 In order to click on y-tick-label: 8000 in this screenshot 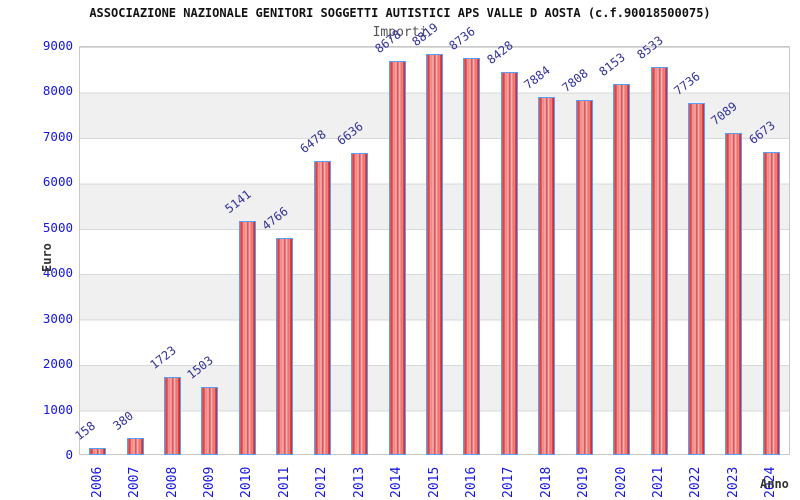, I will do `click(57, 91)`.